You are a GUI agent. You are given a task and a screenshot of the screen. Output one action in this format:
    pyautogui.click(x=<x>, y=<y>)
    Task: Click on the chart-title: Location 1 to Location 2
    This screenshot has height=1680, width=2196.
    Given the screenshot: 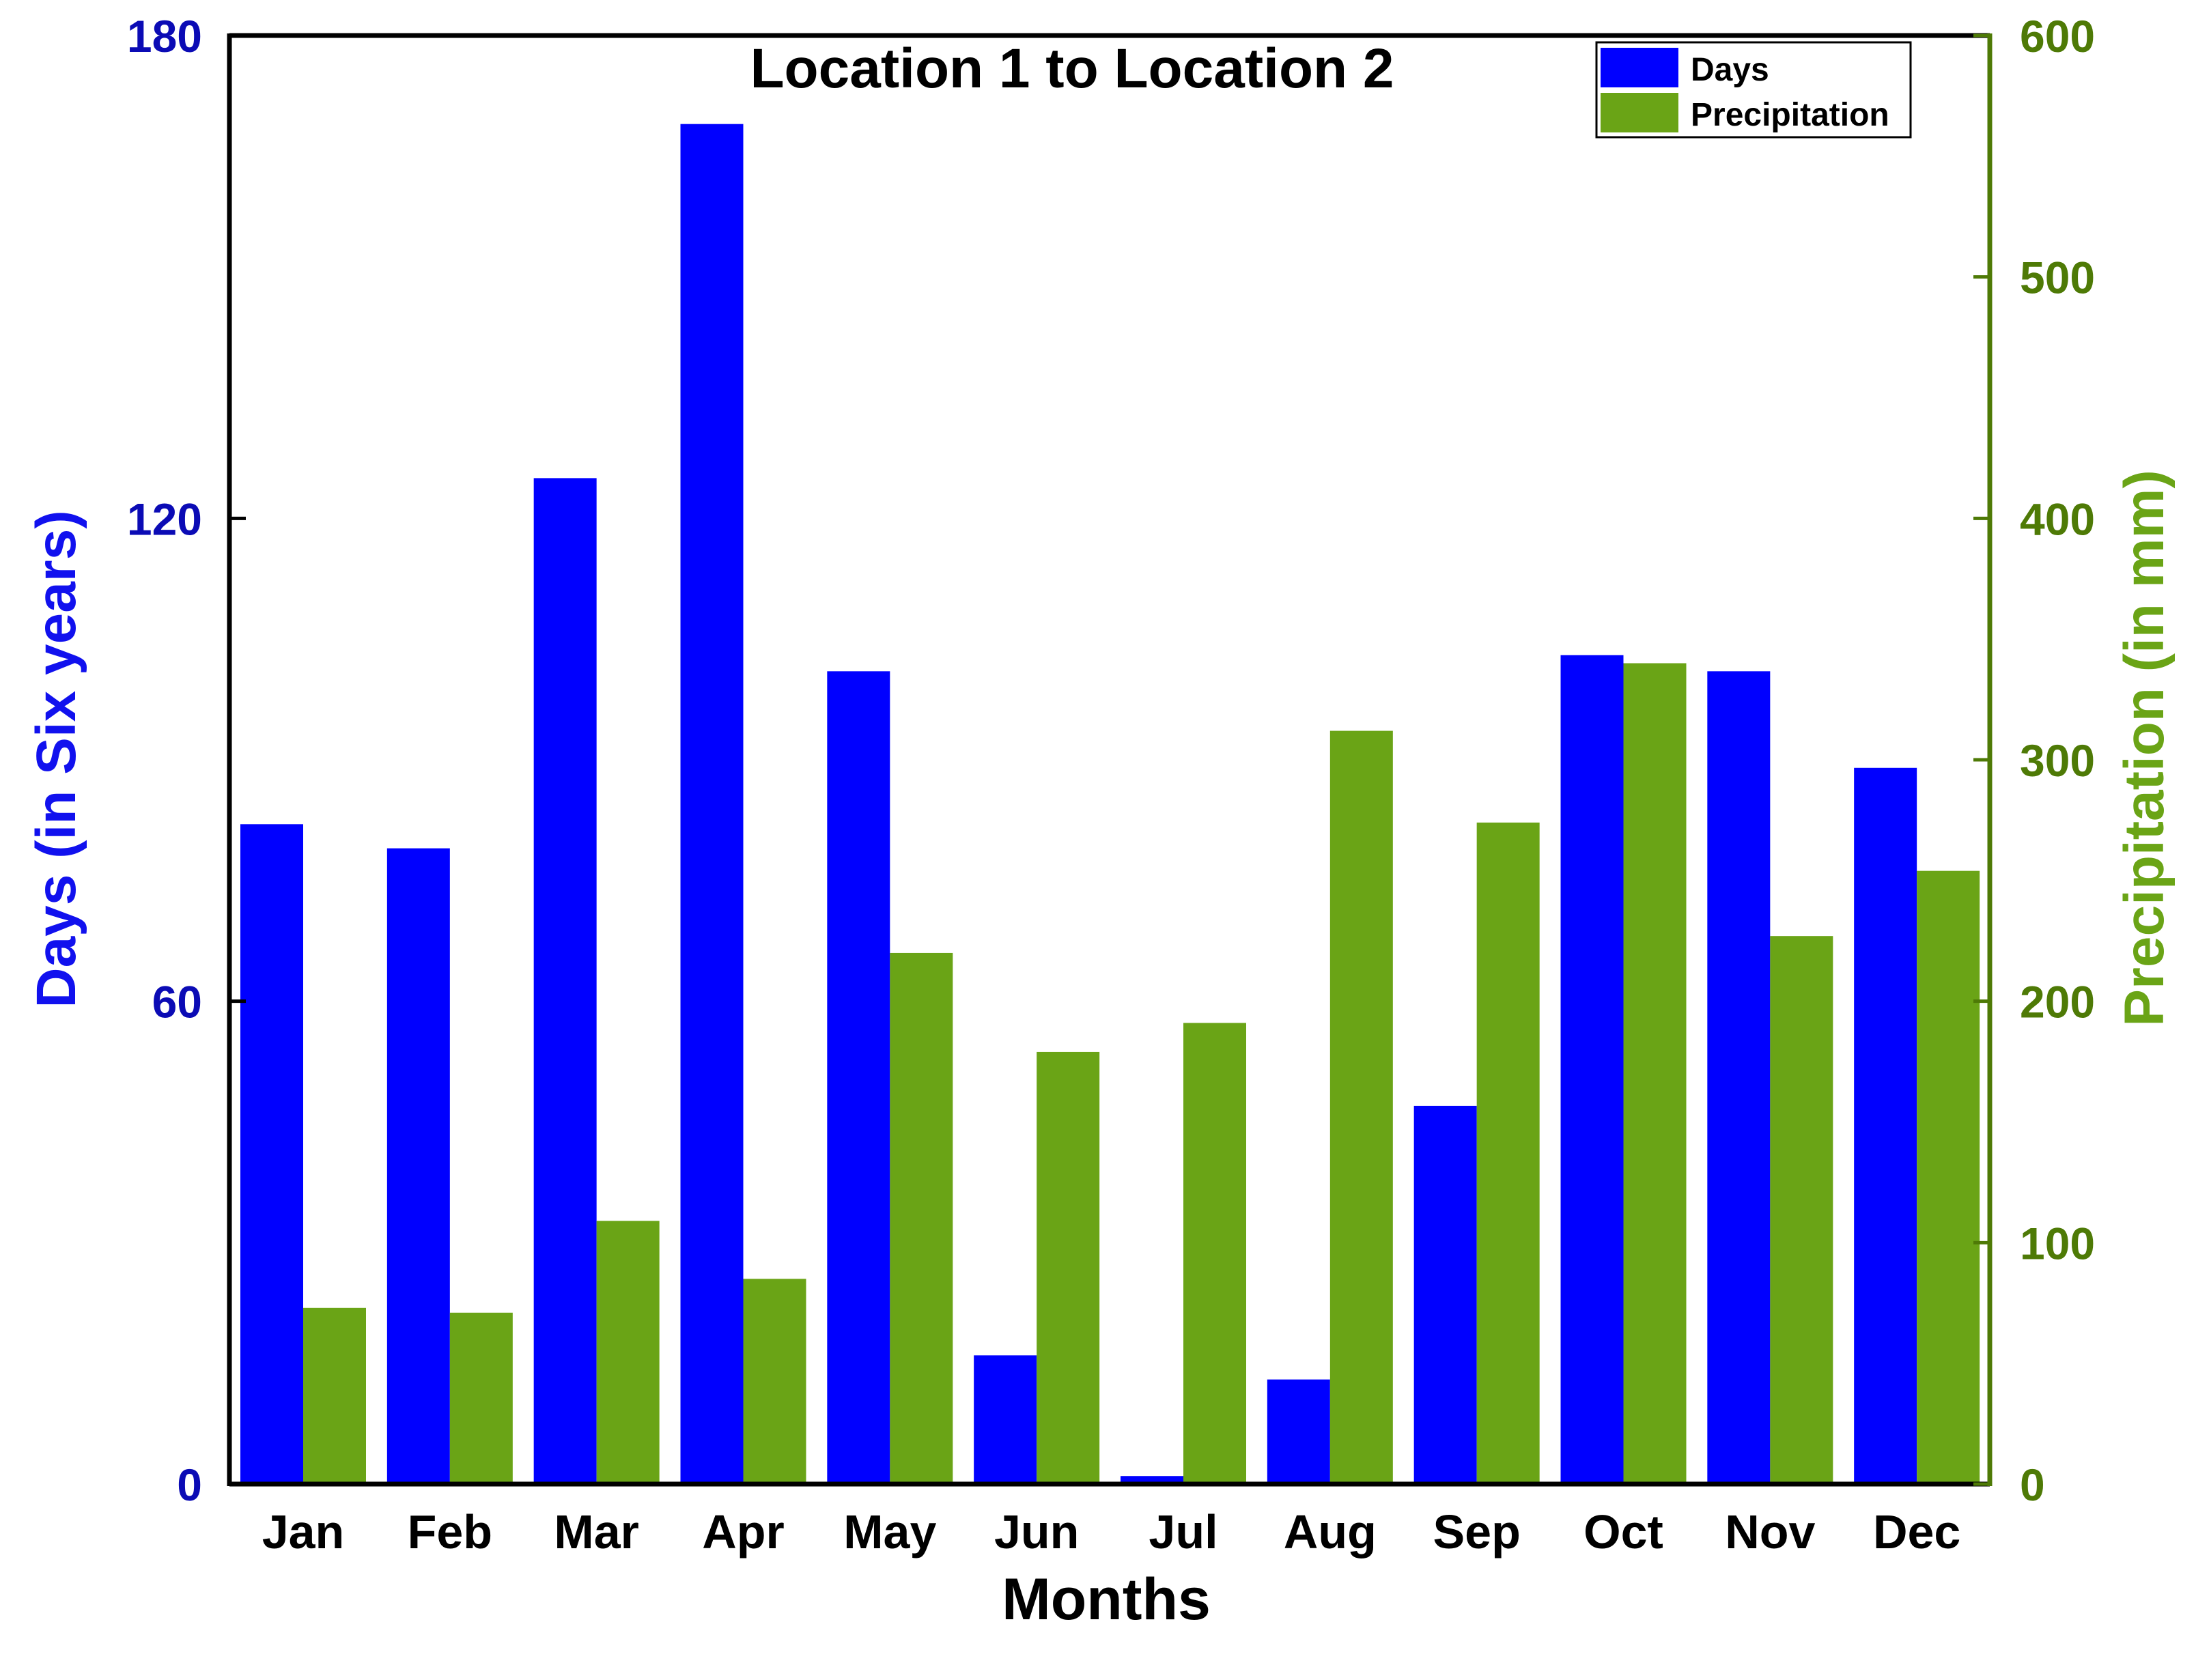 What is the action you would take?
    pyautogui.click(x=1072, y=69)
    